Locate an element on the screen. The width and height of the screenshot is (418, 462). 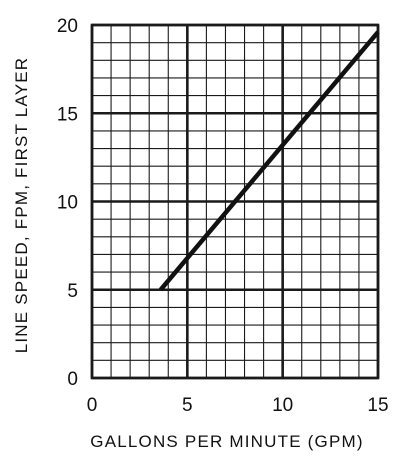
y-tick-label: 0 is located at coordinates (72, 379).